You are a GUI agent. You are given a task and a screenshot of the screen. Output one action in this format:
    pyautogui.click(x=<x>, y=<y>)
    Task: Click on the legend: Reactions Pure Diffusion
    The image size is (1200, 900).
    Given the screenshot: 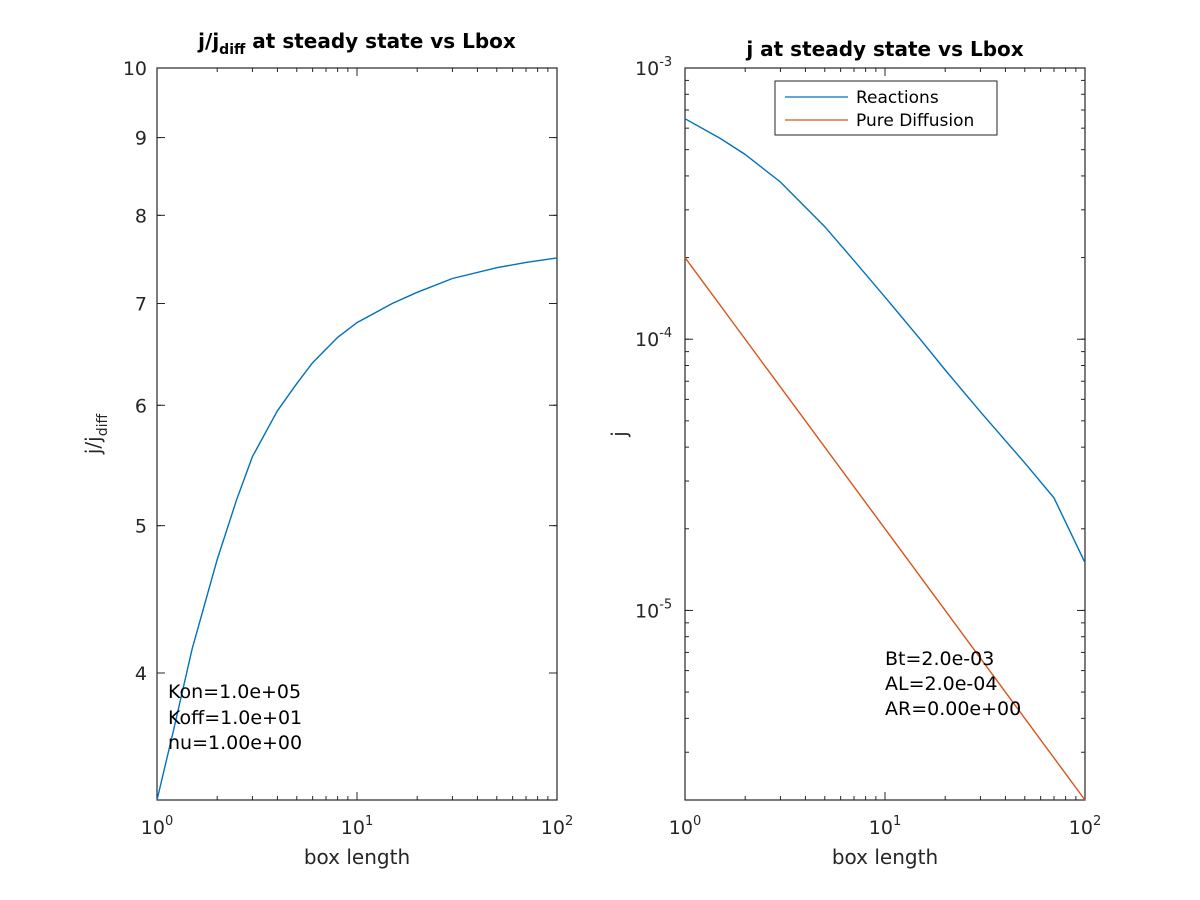 What is the action you would take?
    pyautogui.click(x=886, y=108)
    